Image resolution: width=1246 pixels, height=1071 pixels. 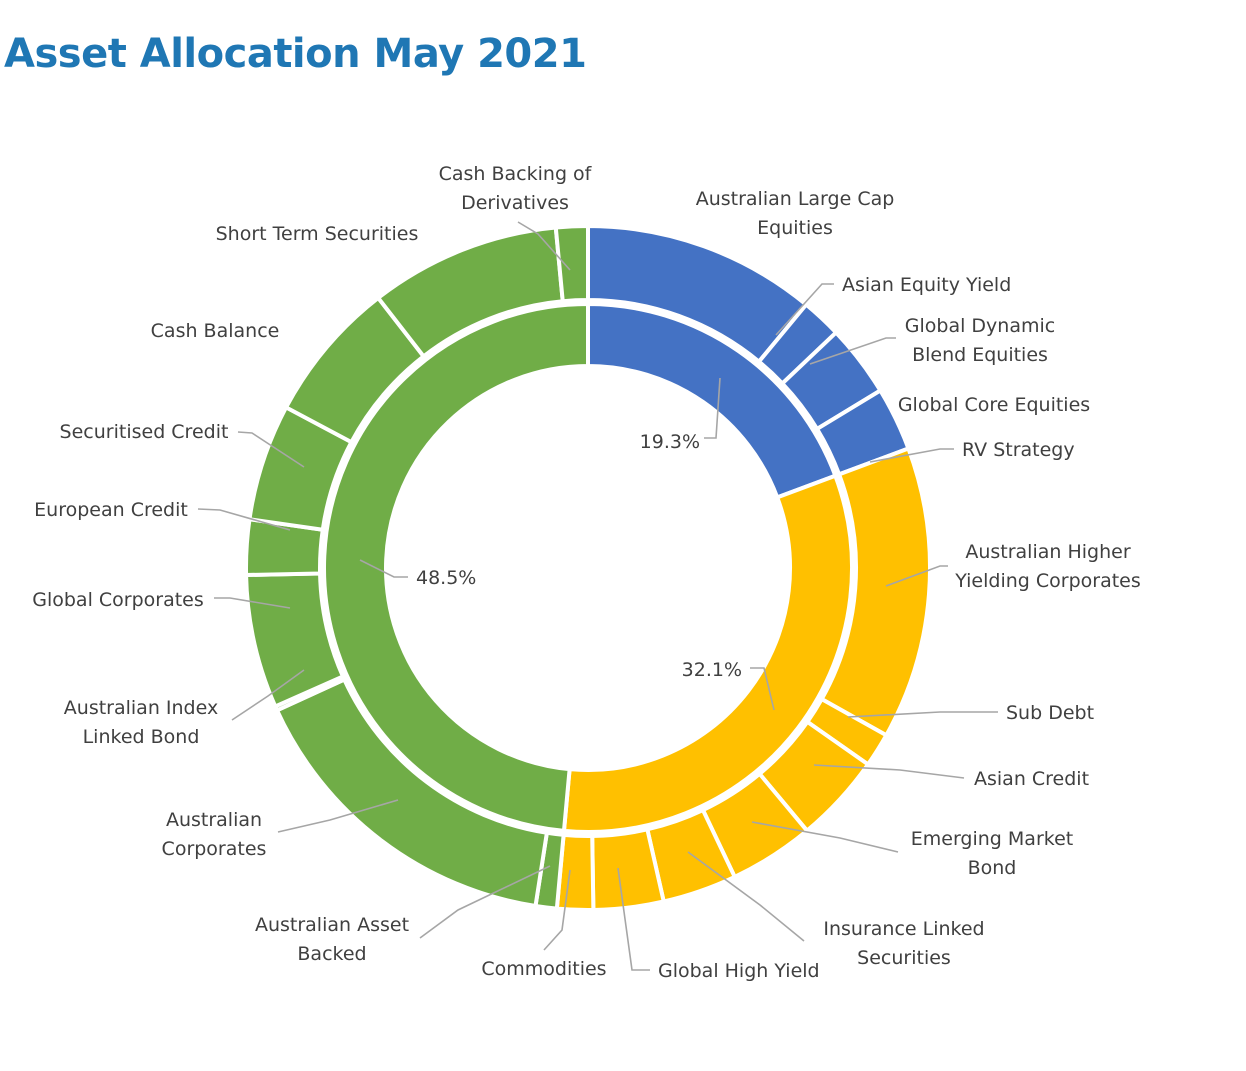 What do you see at coordinates (543, 969) in the screenshot?
I see `outer-label-commodities: Commodities` at bounding box center [543, 969].